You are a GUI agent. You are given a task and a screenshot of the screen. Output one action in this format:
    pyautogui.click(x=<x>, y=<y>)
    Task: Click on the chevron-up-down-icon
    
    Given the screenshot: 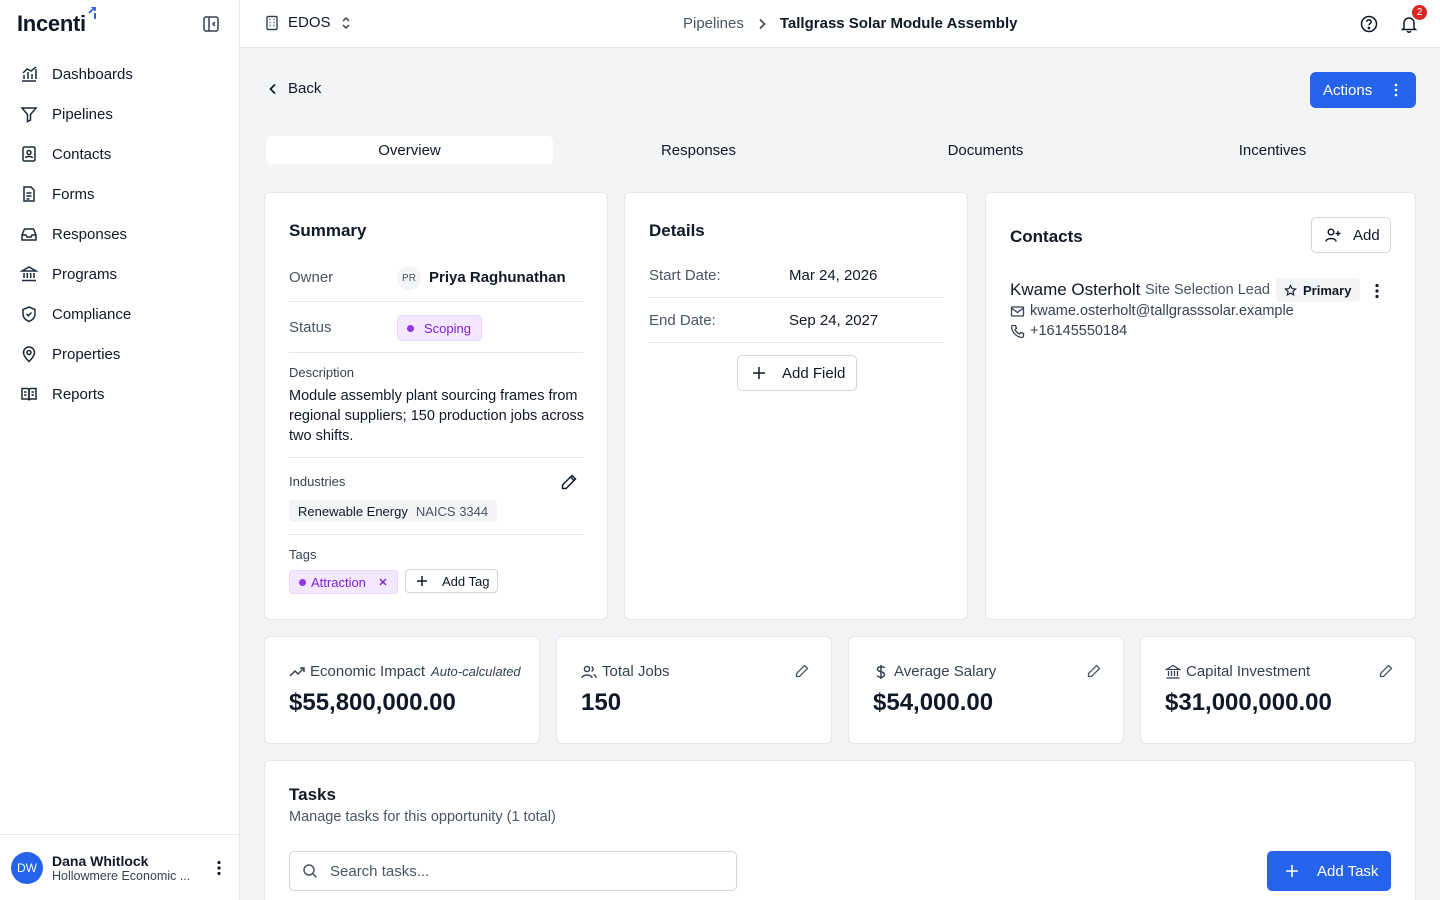 What is the action you would take?
    pyautogui.click(x=345, y=22)
    